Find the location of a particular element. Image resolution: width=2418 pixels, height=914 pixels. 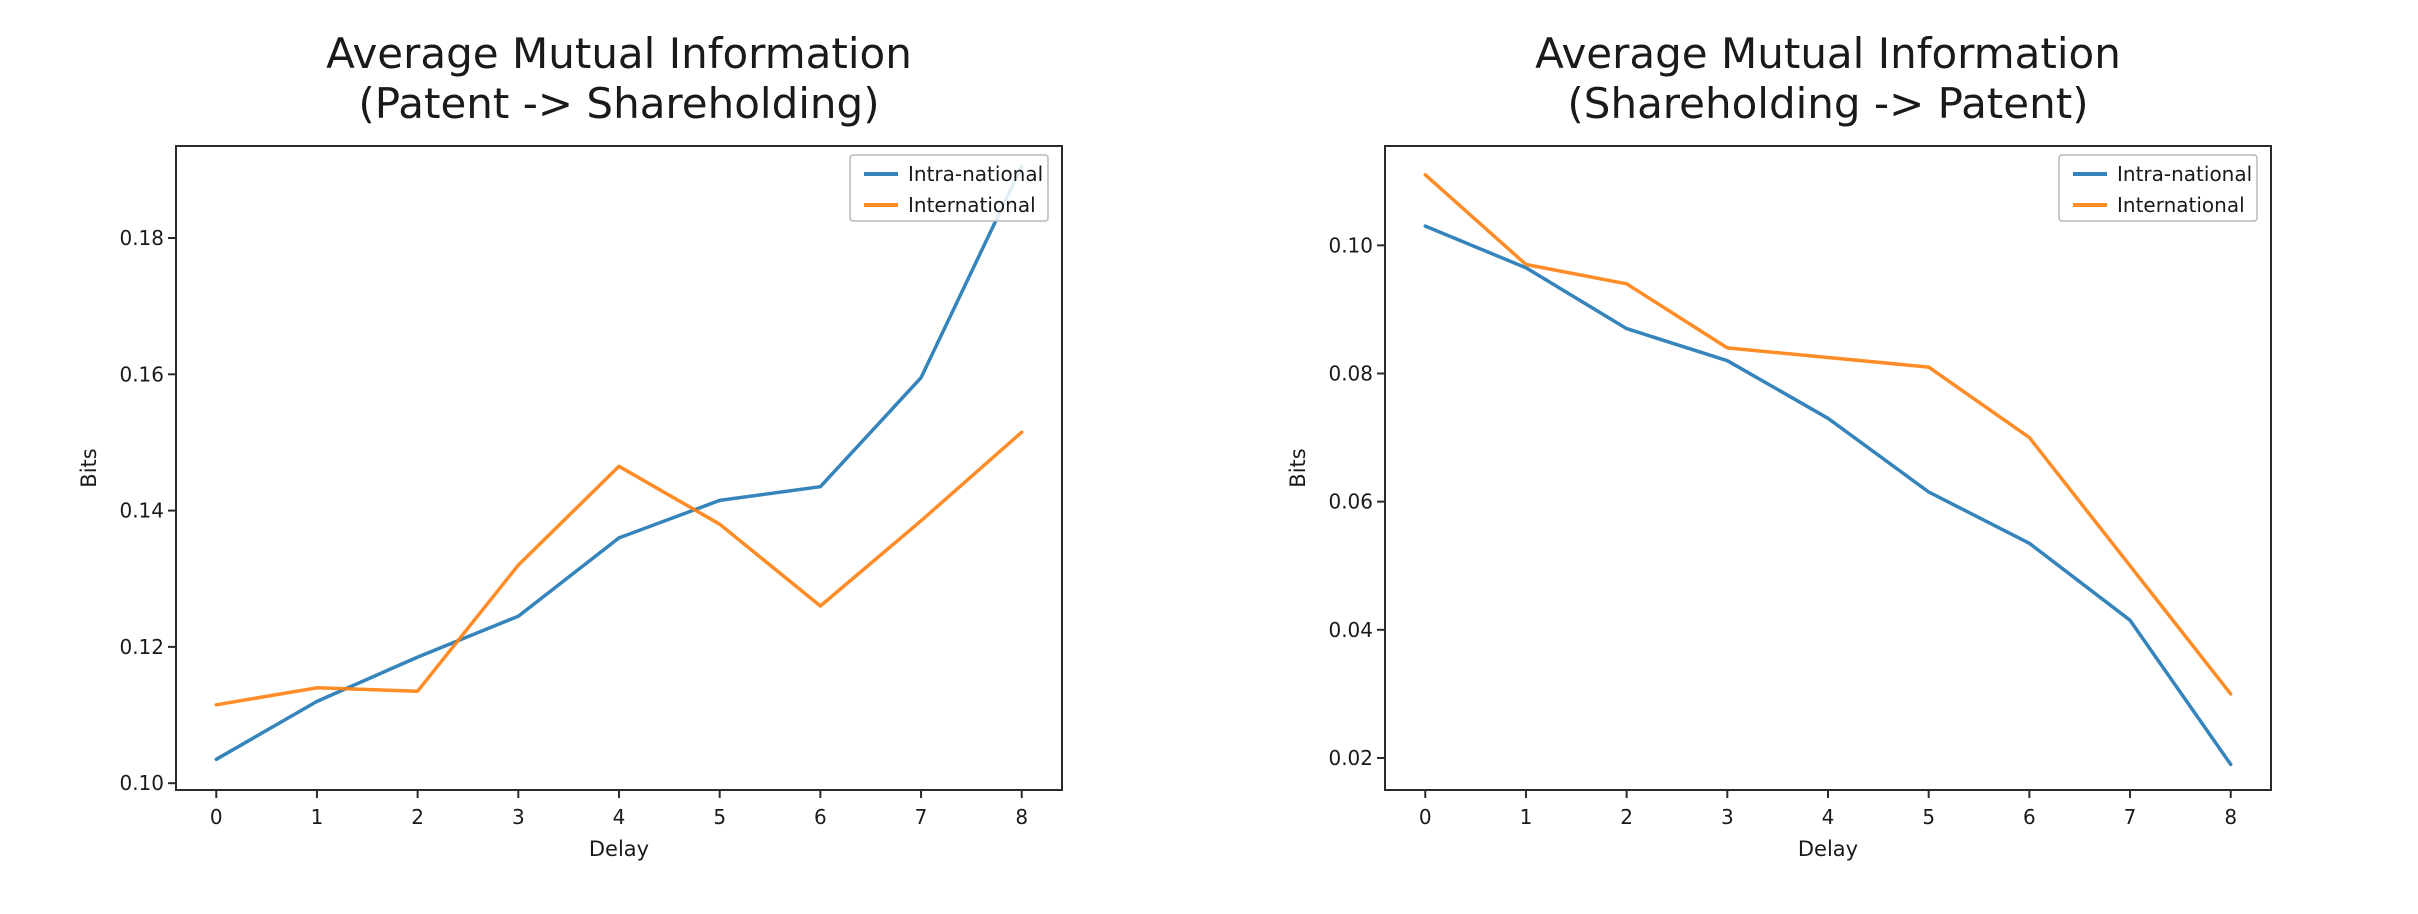

y-tick-label: 0.14 is located at coordinates (141, 511).